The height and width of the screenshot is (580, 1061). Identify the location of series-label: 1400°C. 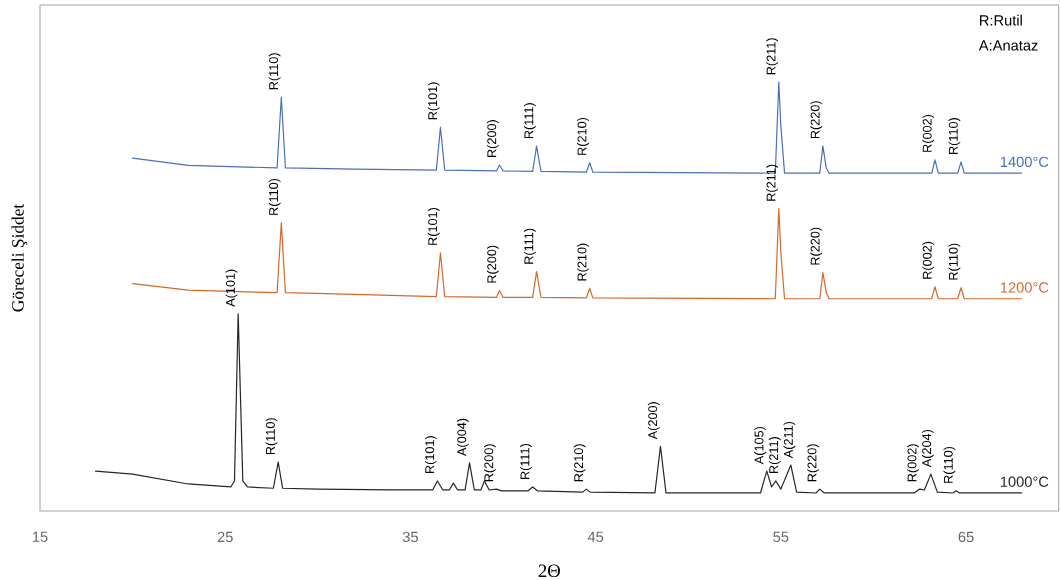
(1024, 162).